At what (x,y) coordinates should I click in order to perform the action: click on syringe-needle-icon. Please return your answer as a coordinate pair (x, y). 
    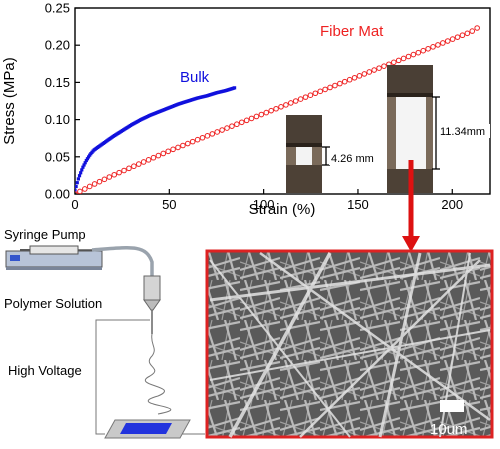
    Looking at the image, I should click on (152, 304).